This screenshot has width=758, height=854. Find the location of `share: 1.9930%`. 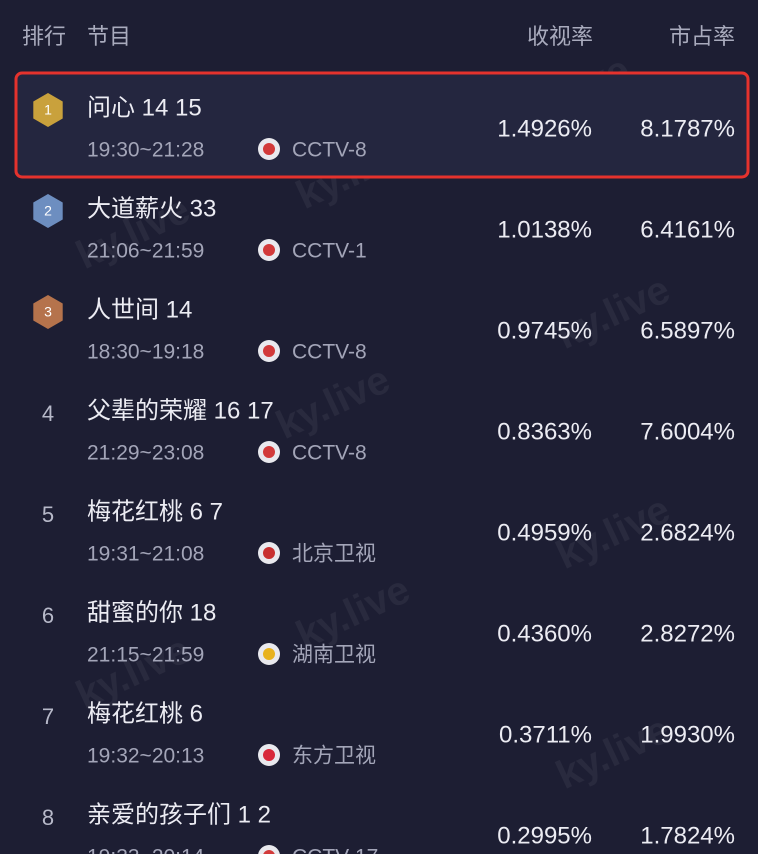

share: 1.9930% is located at coordinates (687, 734).